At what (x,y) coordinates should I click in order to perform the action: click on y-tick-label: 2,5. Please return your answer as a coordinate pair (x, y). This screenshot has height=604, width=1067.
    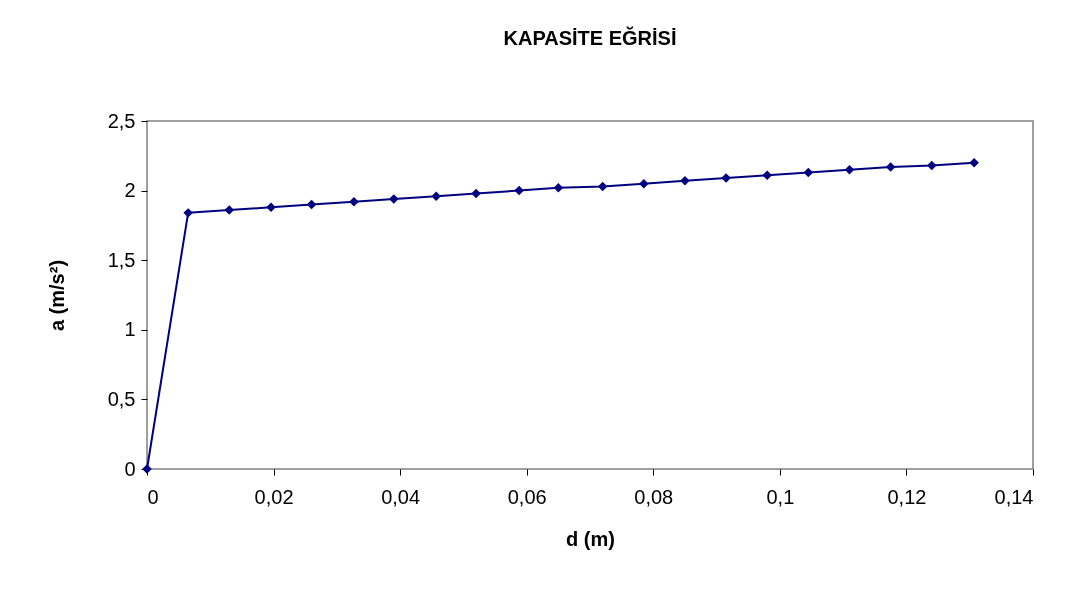
    Looking at the image, I should click on (121, 120).